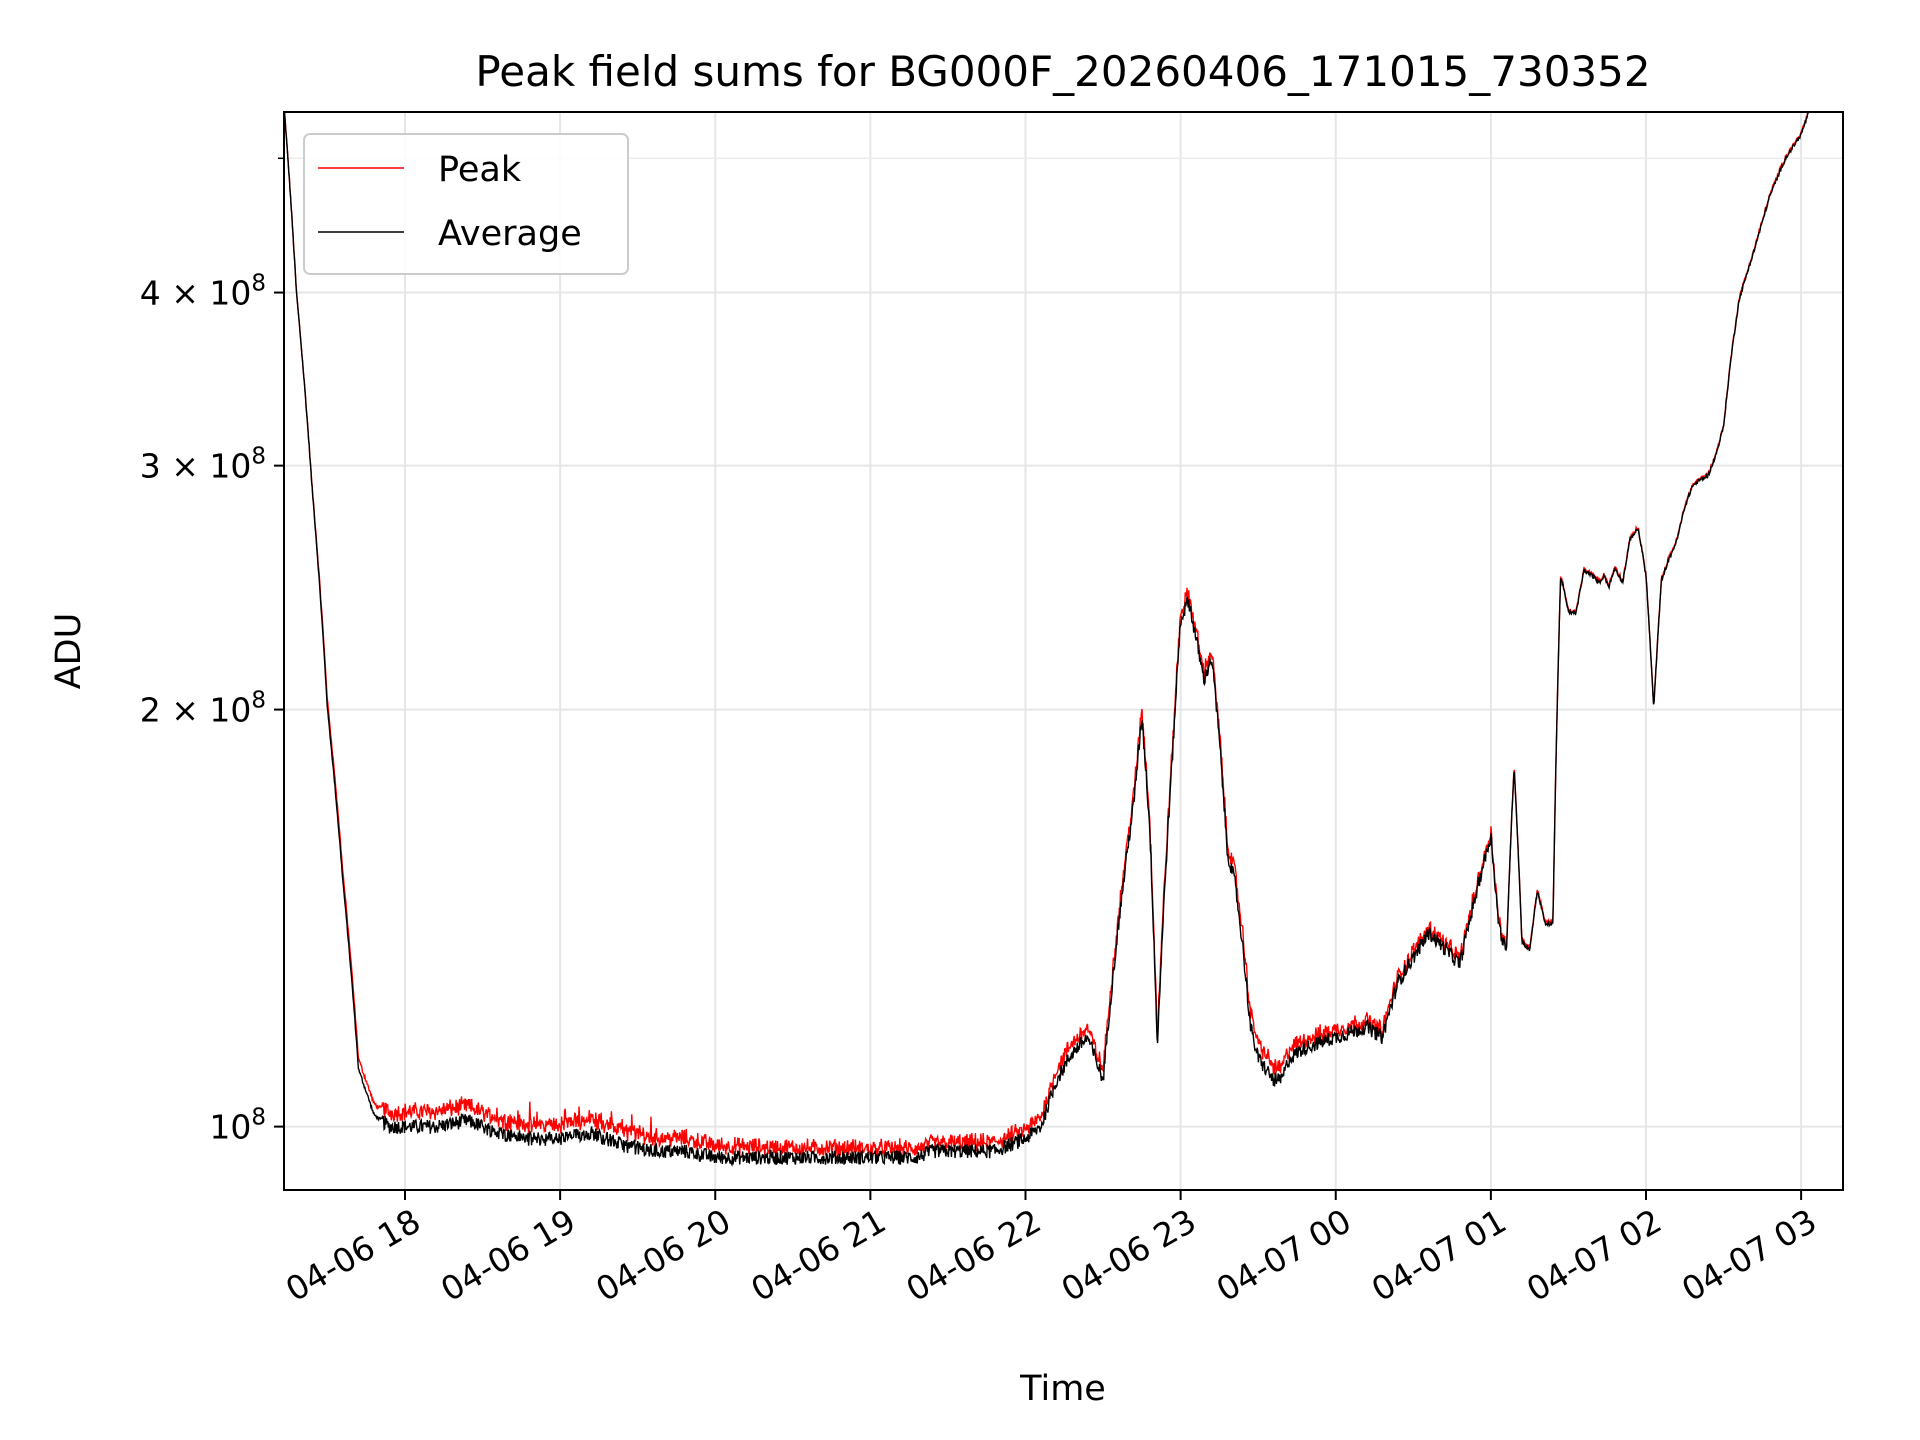 This screenshot has height=1440, width=1920. What do you see at coordinates (196, 466) in the screenshot?
I see `y-tick-base: 3 × 10` at bounding box center [196, 466].